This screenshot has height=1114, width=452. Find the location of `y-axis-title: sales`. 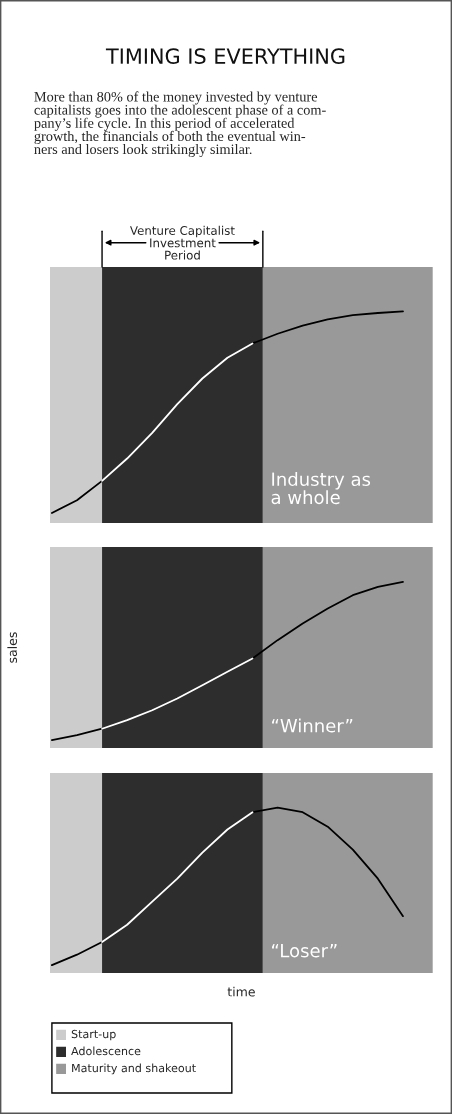

y-axis-title: sales is located at coordinates (12, 647).